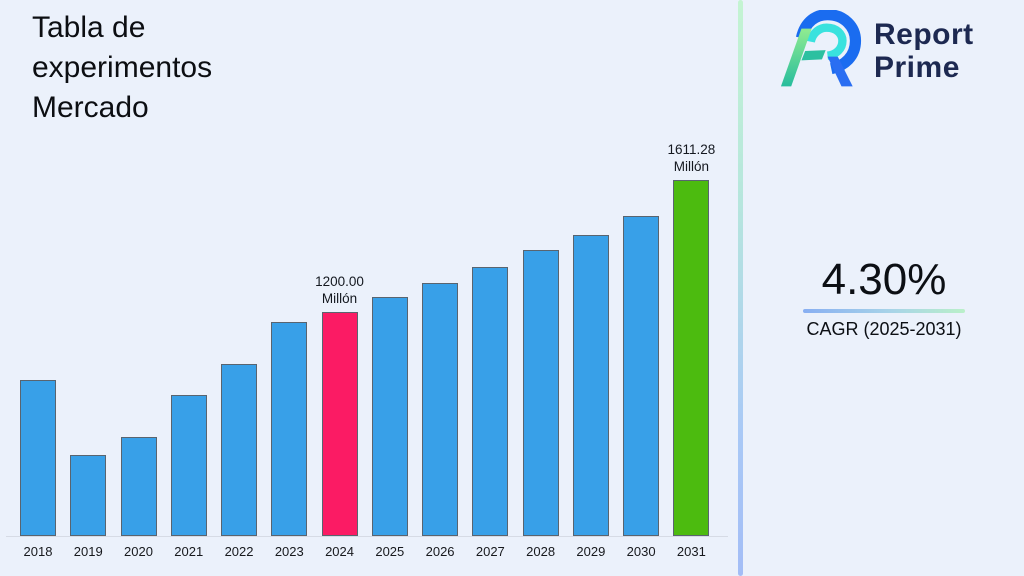 This screenshot has width=1024, height=576. What do you see at coordinates (691, 358) in the screenshot?
I see `bar-2031` at bounding box center [691, 358].